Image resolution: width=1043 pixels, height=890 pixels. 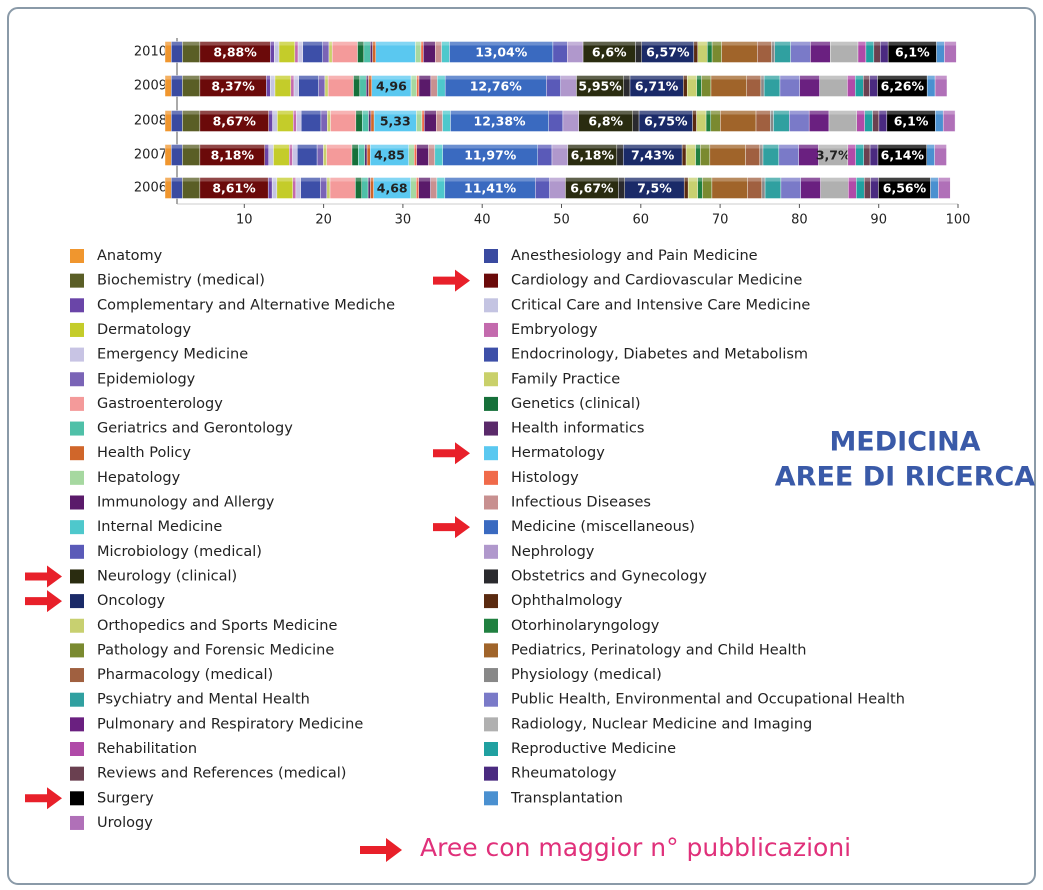 What do you see at coordinates (195, 429) in the screenshot?
I see `legend-label: Geriatrics and Gerontology` at bounding box center [195, 429].